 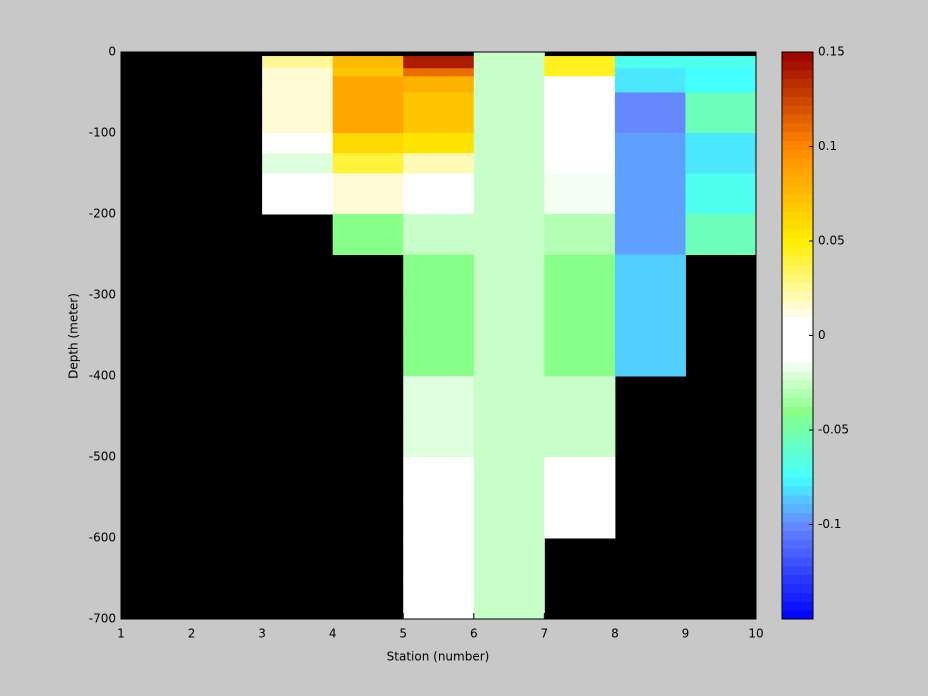 What do you see at coordinates (831, 52) in the screenshot?
I see `colorbar-tick-label: 0.15` at bounding box center [831, 52].